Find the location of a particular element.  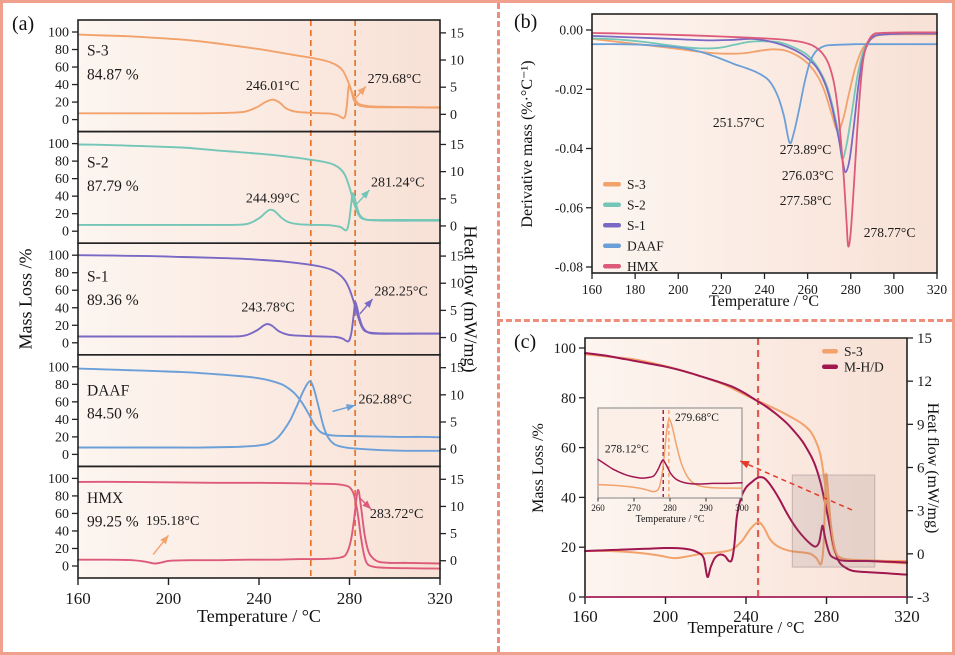

series-name-label: HMX is located at coordinates (105, 498).